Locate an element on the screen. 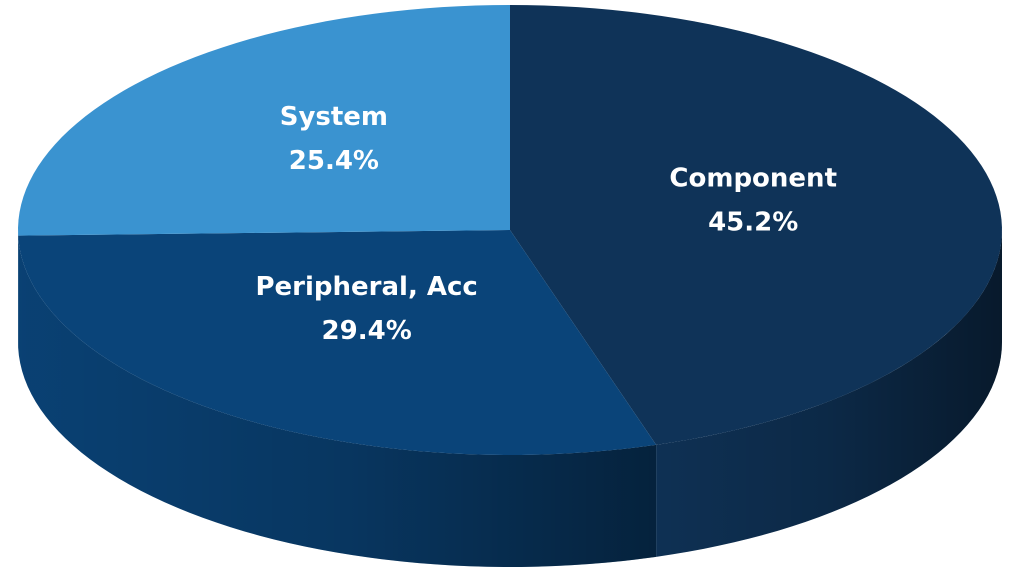 This screenshot has width=1012, height=570. slice-label: Component is located at coordinates (753, 179).